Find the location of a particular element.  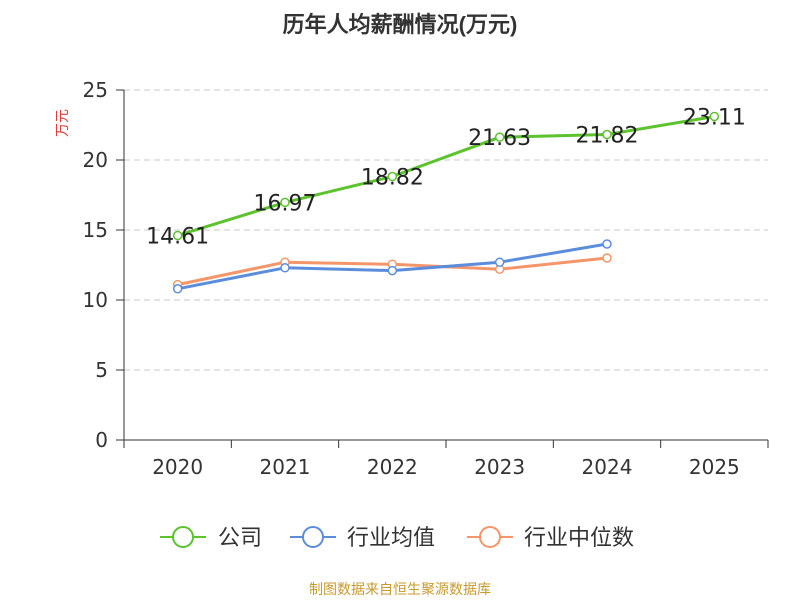

y-tick-label: 0 is located at coordinates (101, 440).